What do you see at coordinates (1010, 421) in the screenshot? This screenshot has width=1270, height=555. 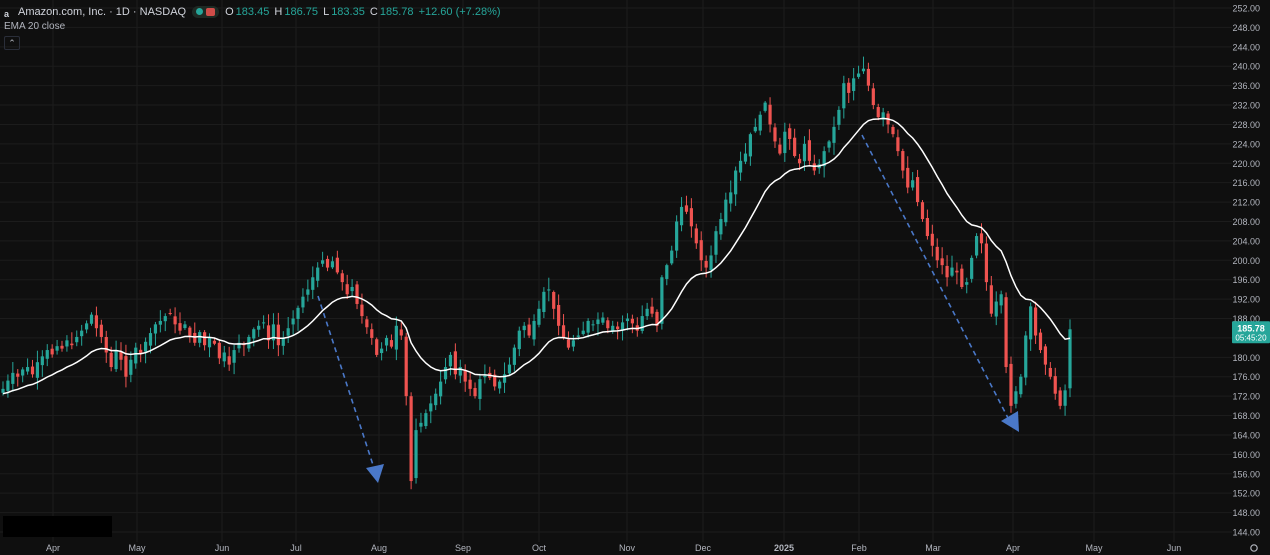 I see `arrow-head-2-icon` at bounding box center [1010, 421].